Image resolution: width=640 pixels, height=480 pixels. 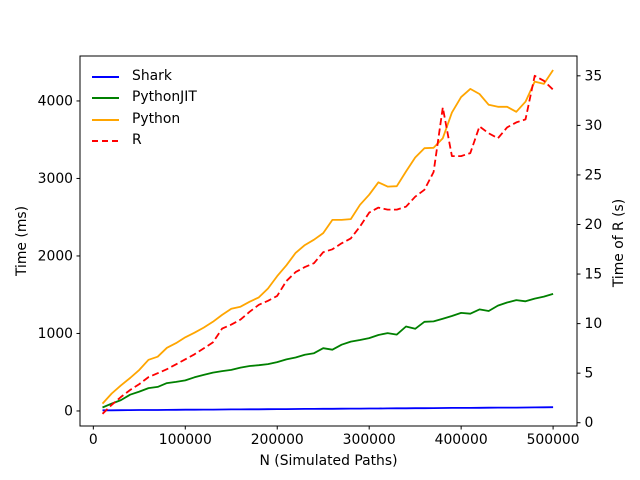 I want to click on legend-item-pythonjit: PythonJIT, so click(x=144, y=99).